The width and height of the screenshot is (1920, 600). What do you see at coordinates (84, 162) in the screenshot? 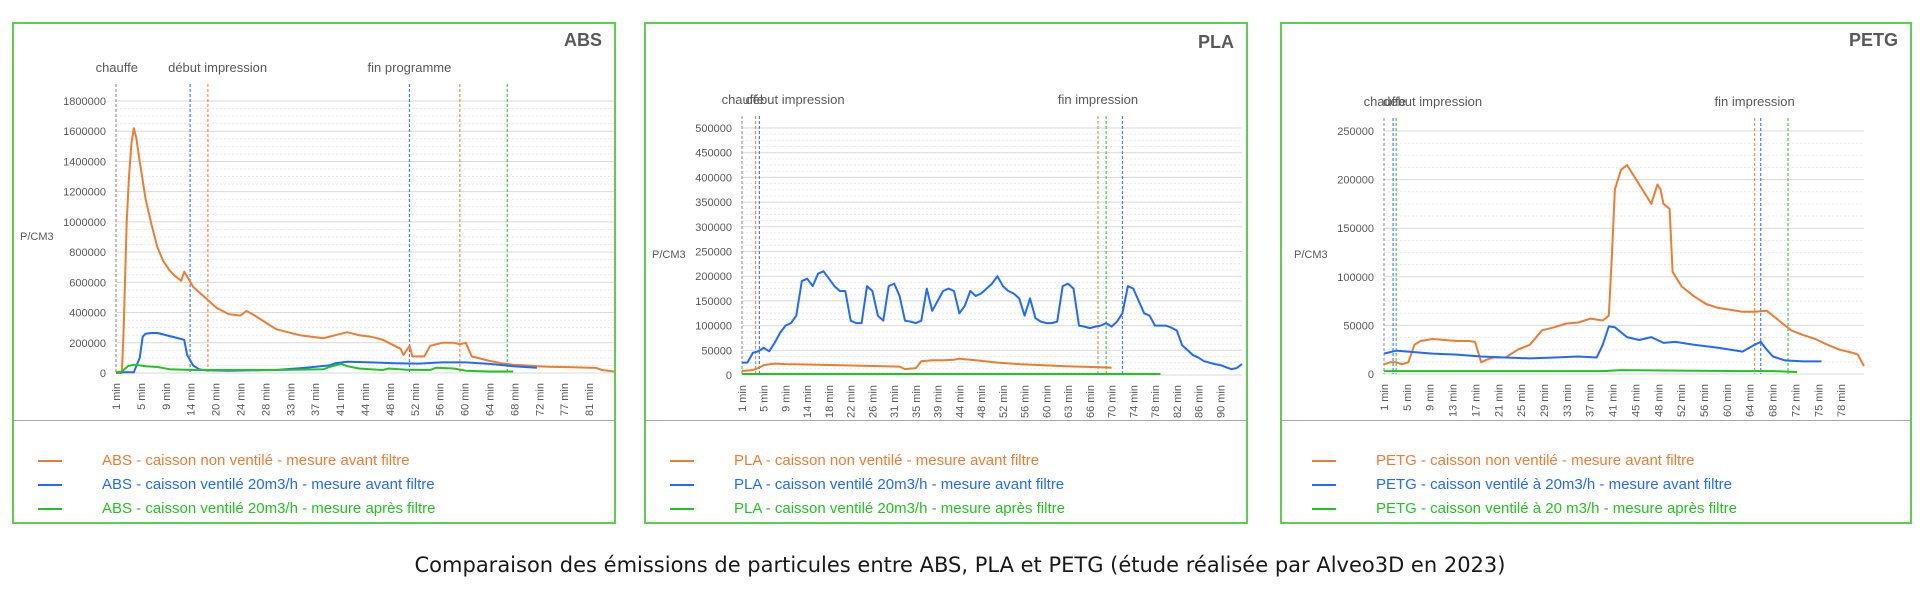
I see `svg-text: 1400000` at bounding box center [84, 162].